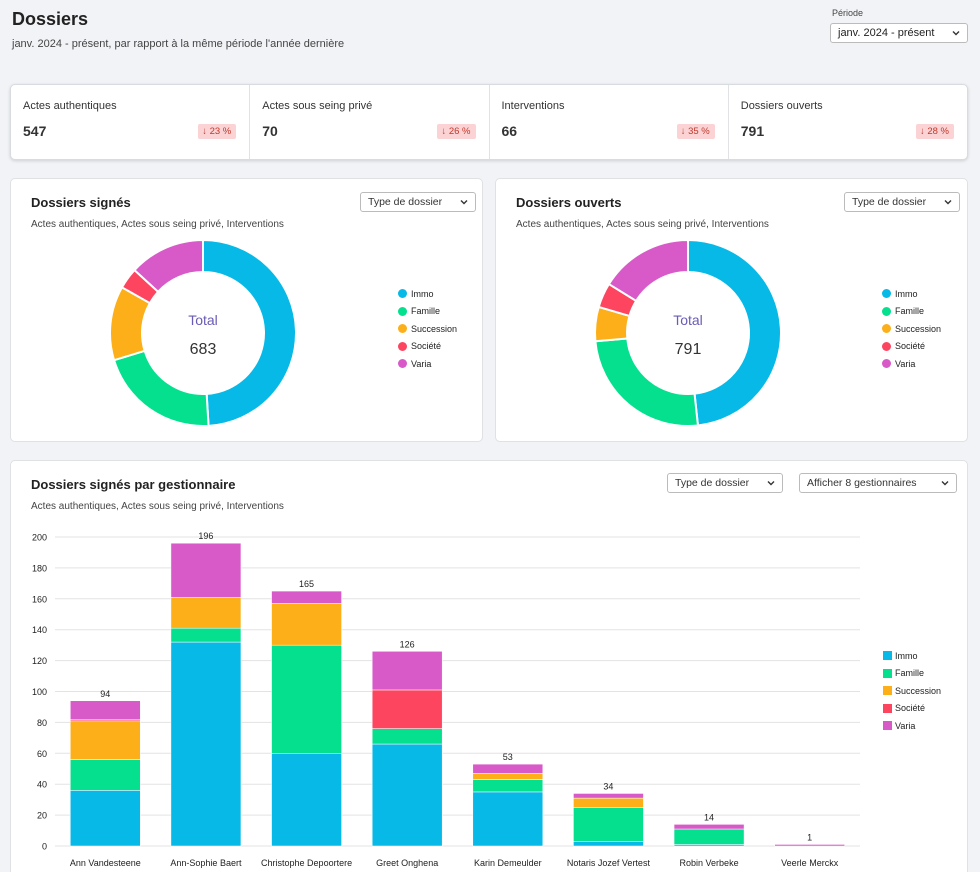 The width and height of the screenshot is (980, 872). What do you see at coordinates (848, 13) in the screenshot?
I see `period-label: Période` at bounding box center [848, 13].